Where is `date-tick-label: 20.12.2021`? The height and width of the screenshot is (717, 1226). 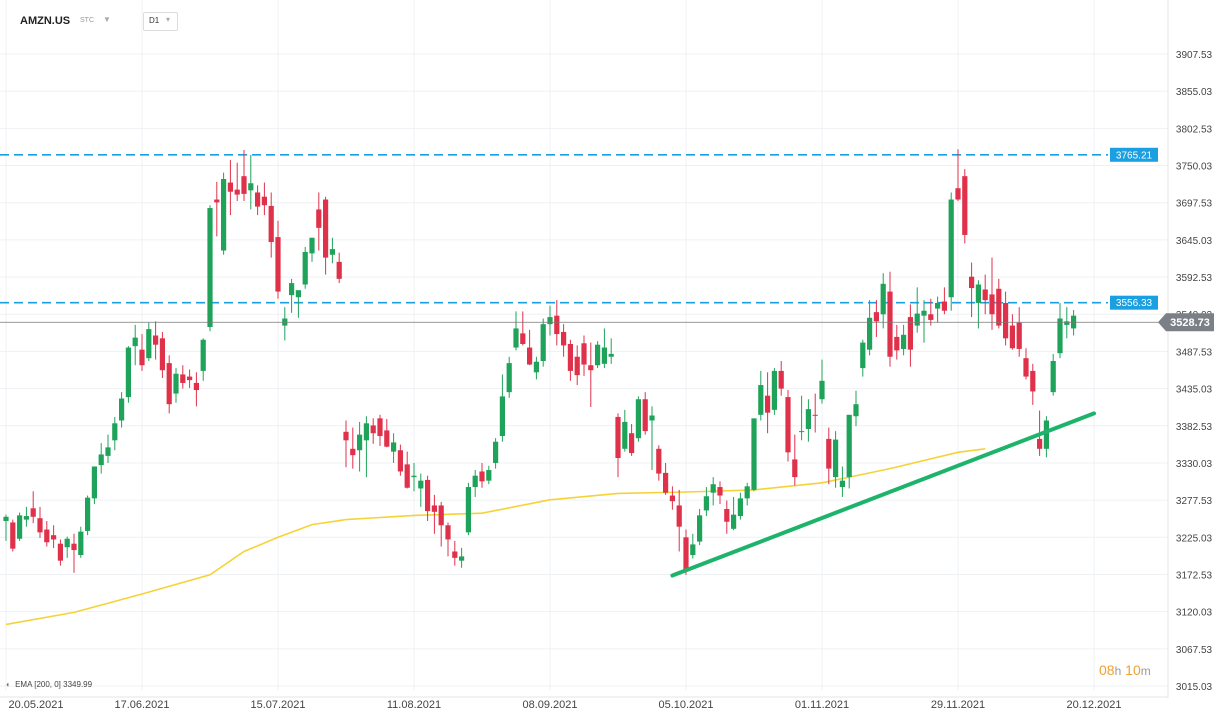 date-tick-label: 20.12.2021 is located at coordinates (1093, 705).